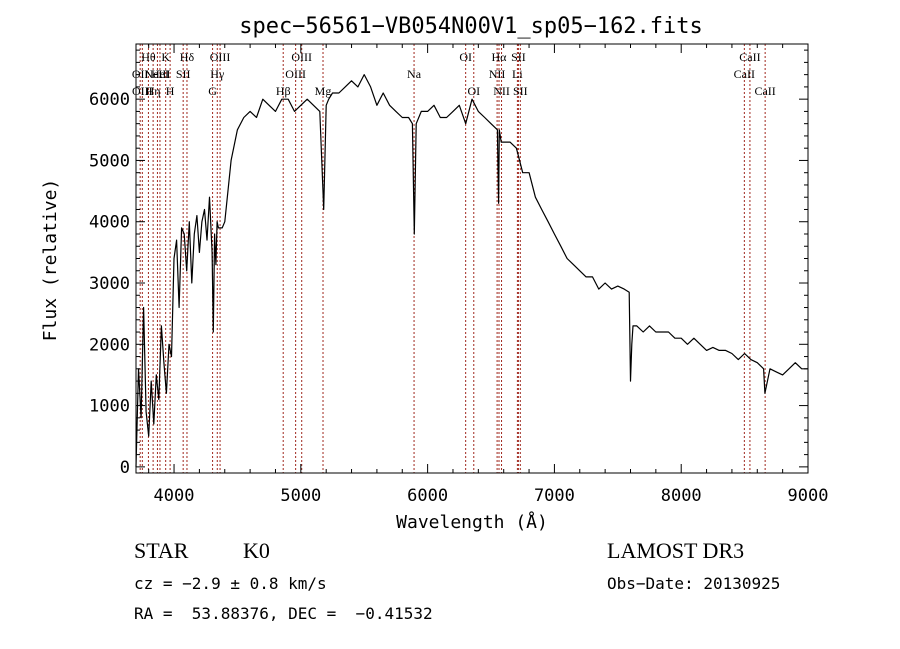  What do you see at coordinates (554, 496) in the screenshot?
I see `x-tick-label: 7000` at bounding box center [554, 496].